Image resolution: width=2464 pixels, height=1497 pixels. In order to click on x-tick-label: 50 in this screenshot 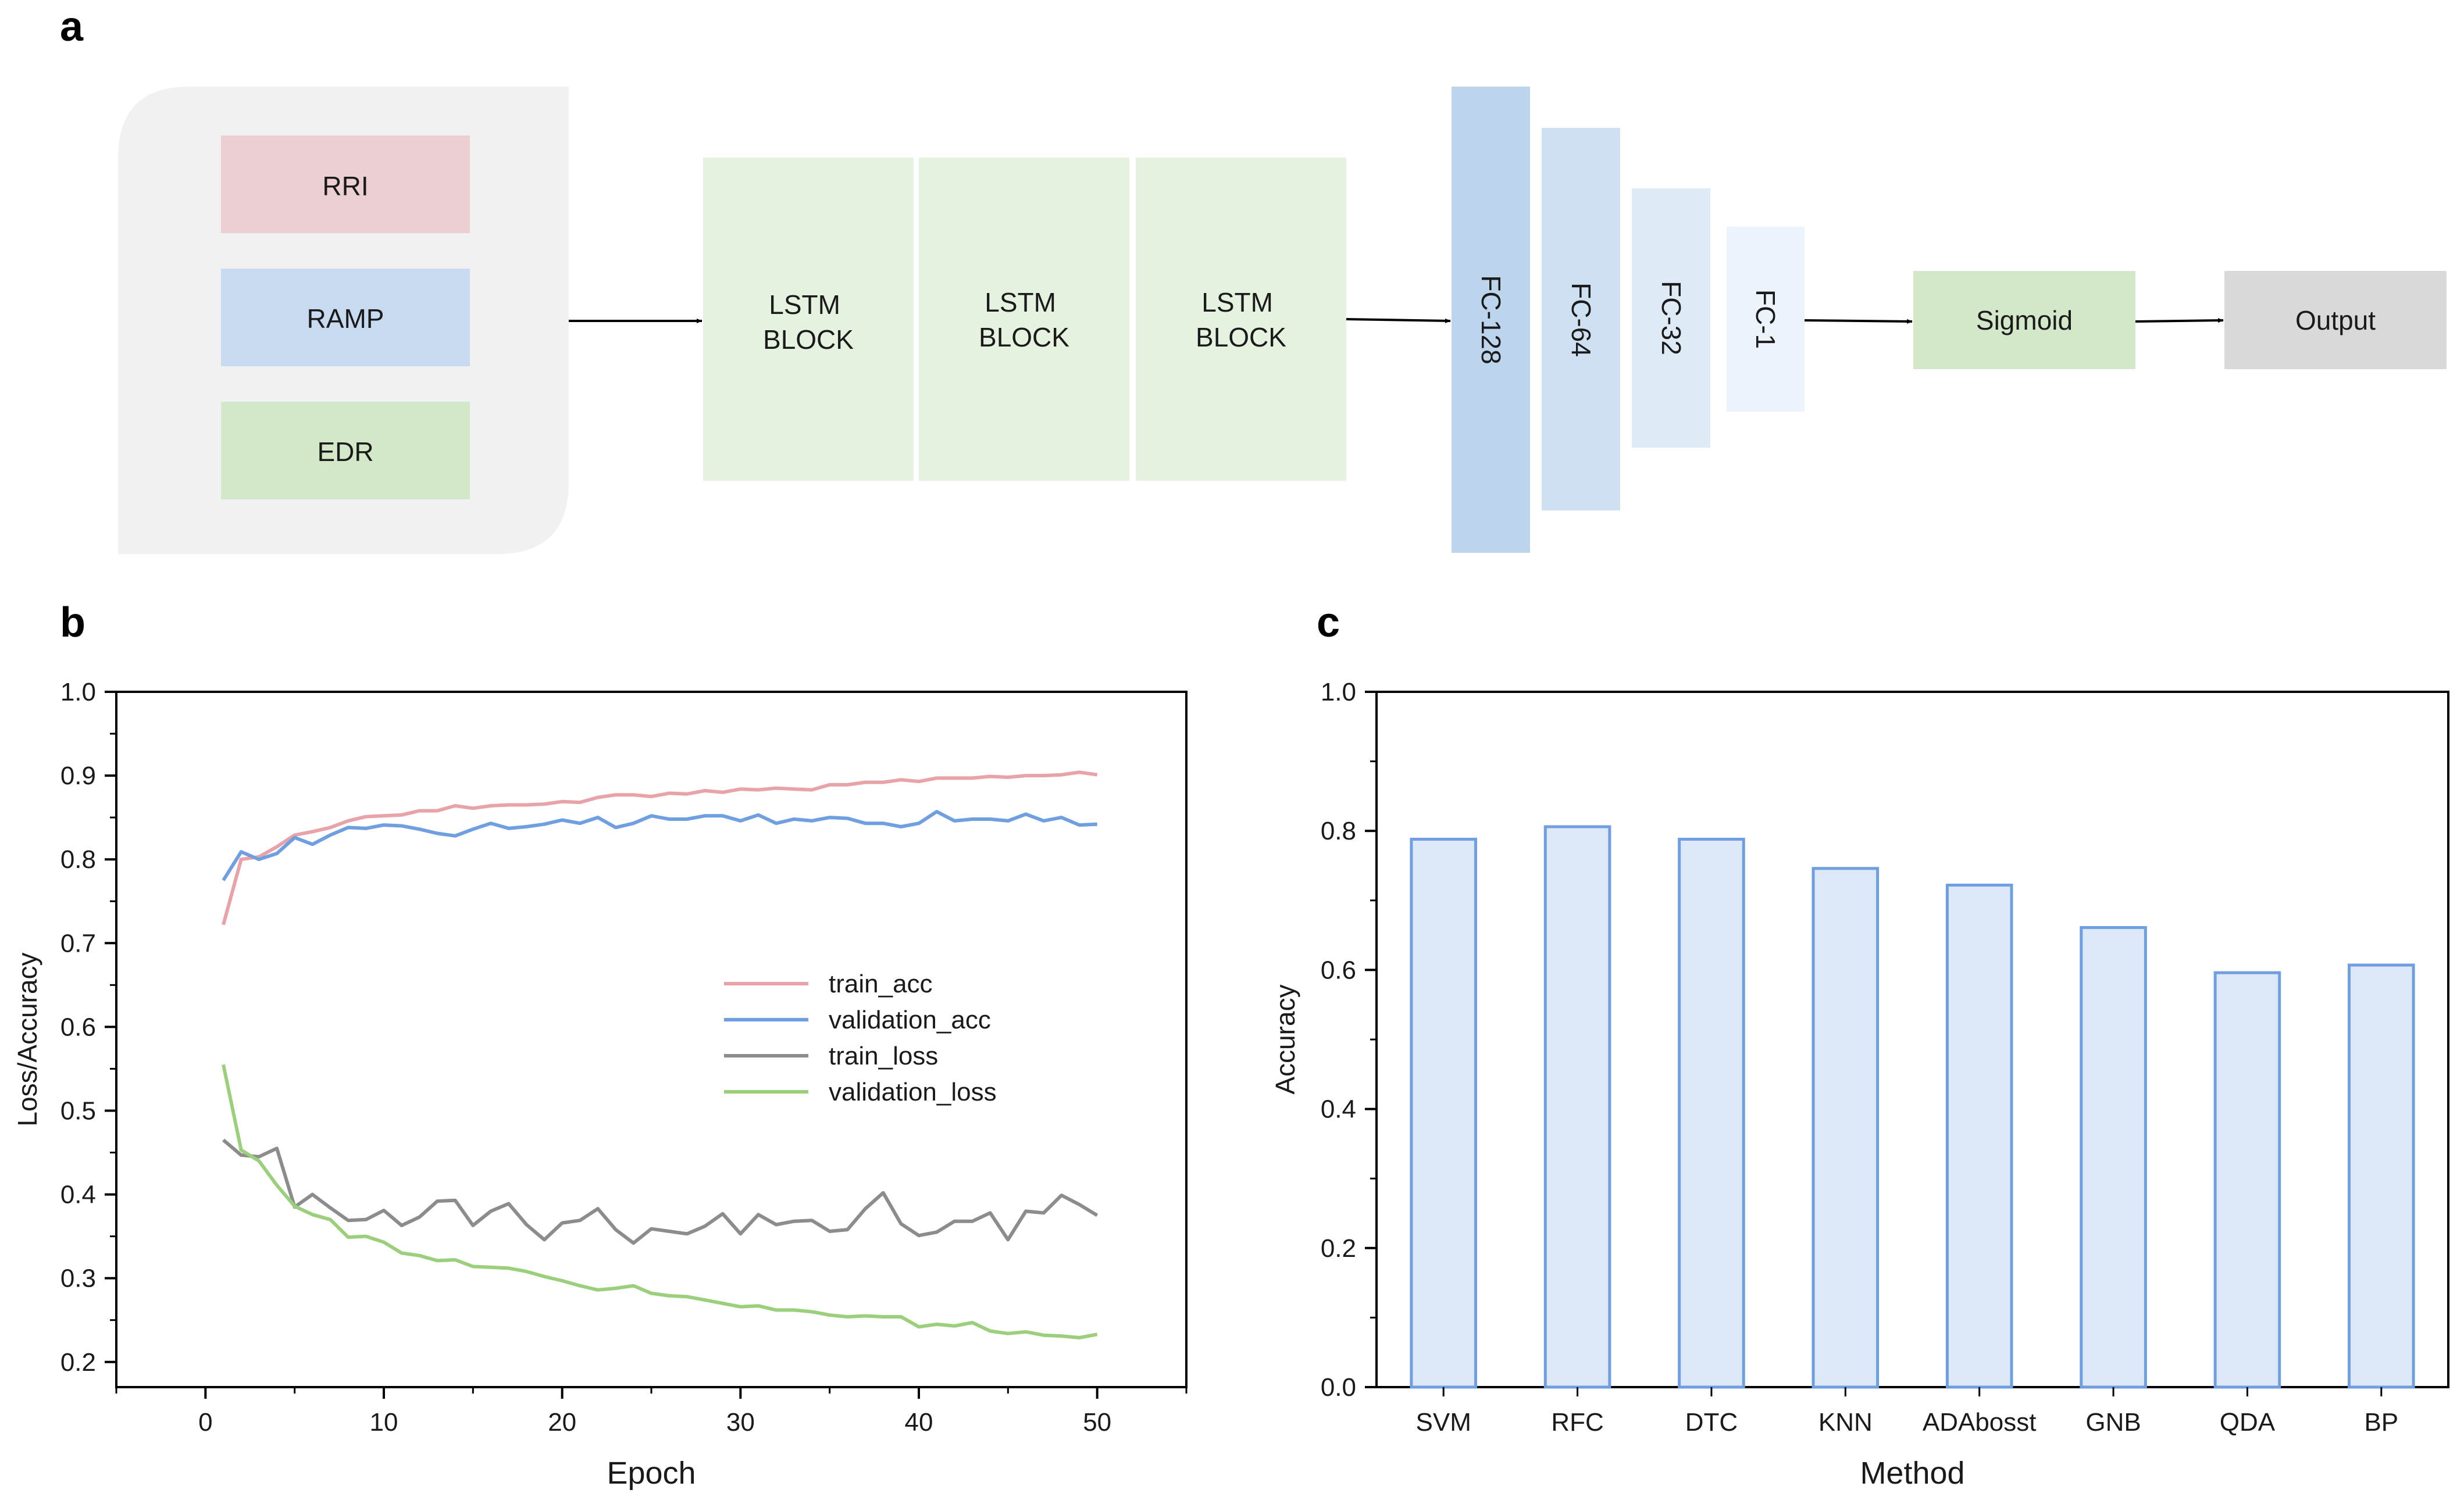, I will do `click(1097, 1422)`.